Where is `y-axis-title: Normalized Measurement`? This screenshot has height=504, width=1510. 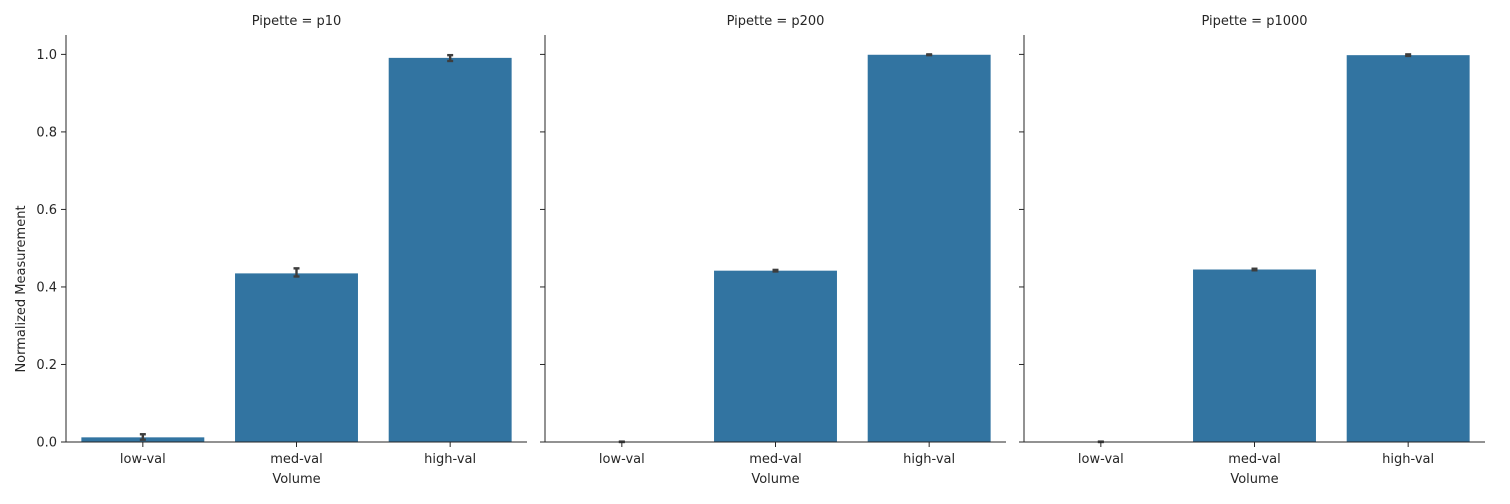 y-axis-title: Normalized Measurement is located at coordinates (21, 288).